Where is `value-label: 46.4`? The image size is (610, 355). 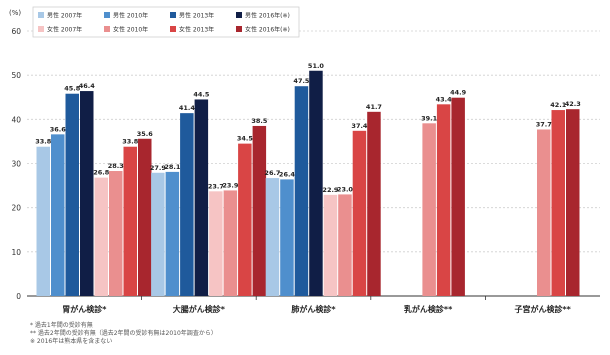 value-label: 46.4 is located at coordinates (87, 86).